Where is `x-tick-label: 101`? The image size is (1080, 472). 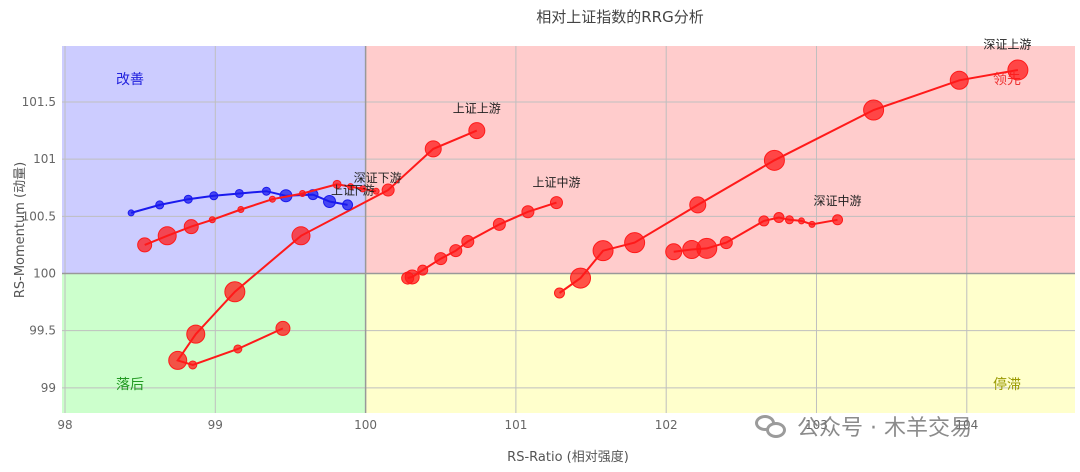 x-tick-label: 101 is located at coordinates (515, 425).